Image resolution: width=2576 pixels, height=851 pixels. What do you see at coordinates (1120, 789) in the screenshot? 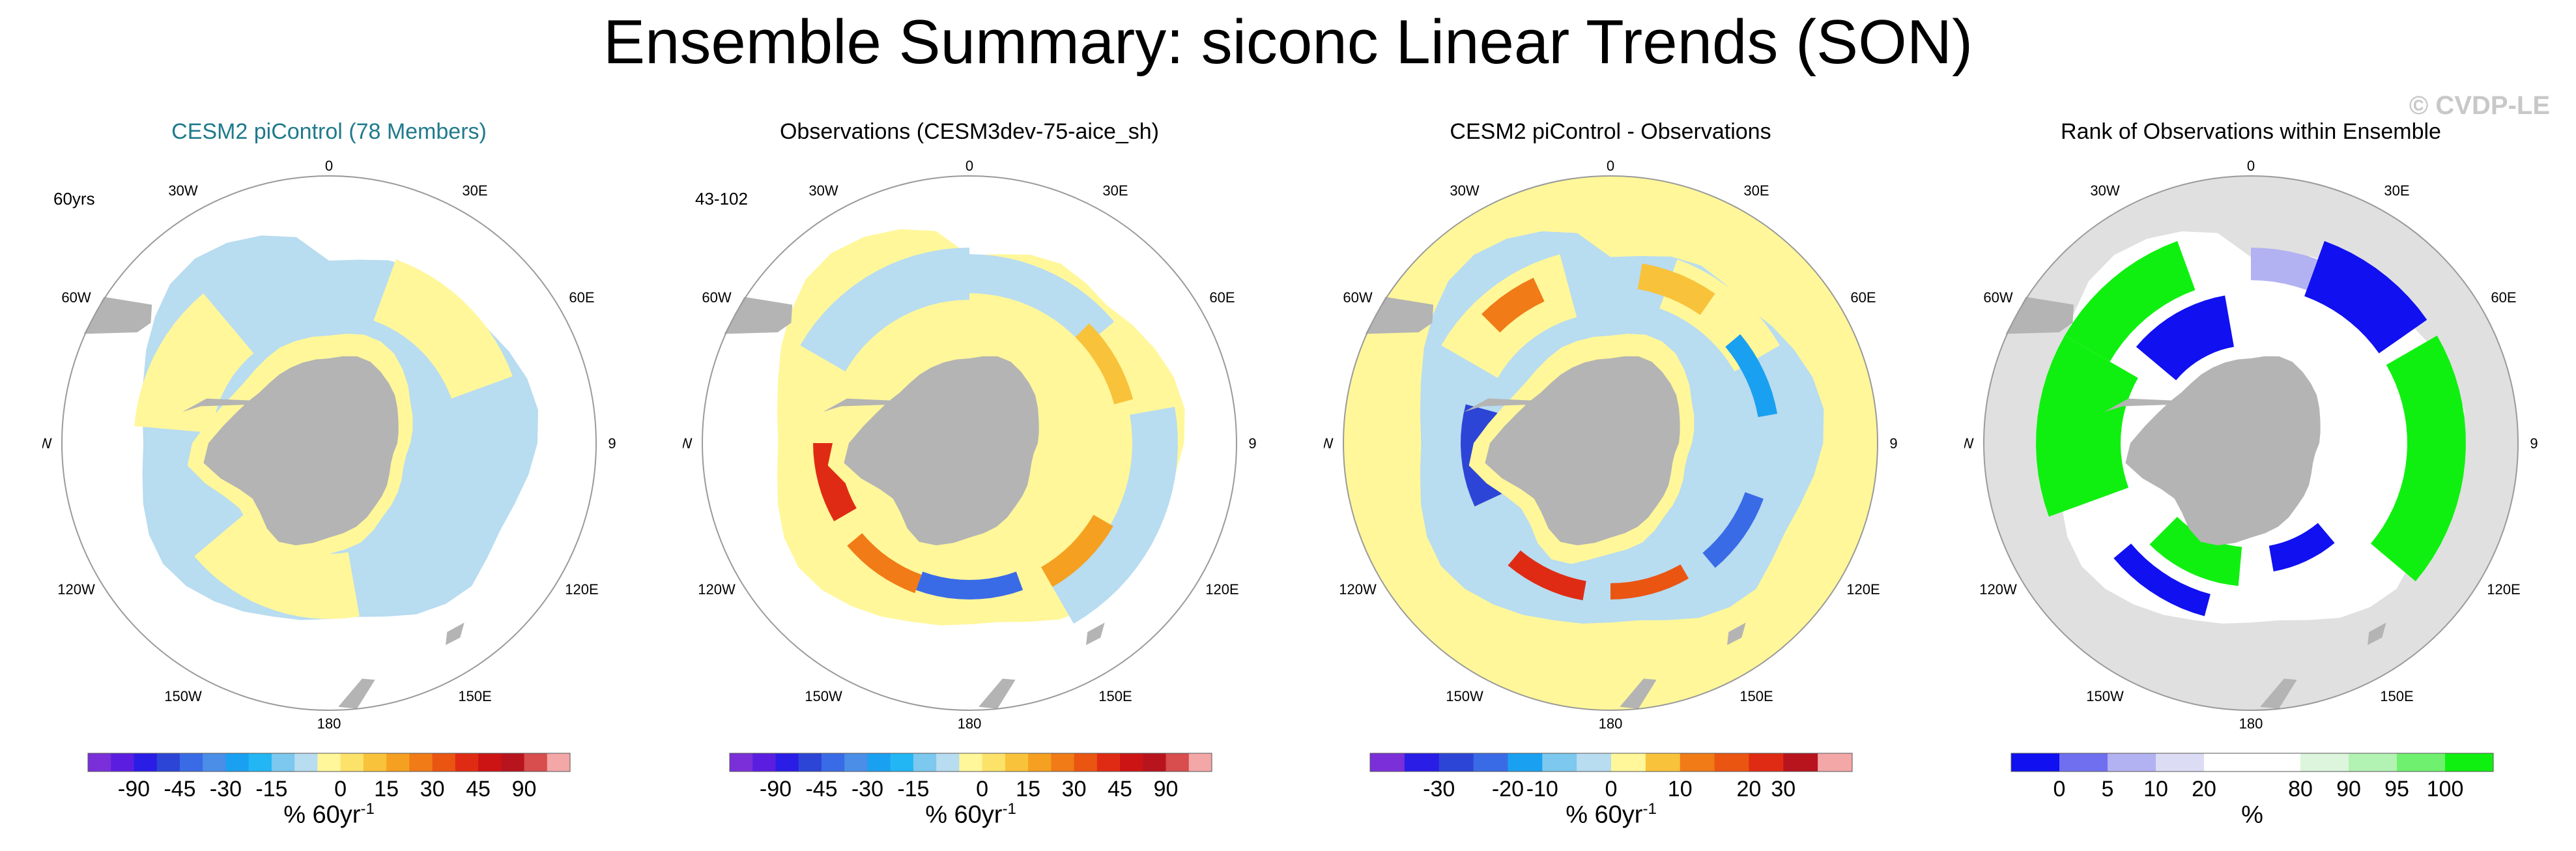
I see `colorbar-tick-label: 45` at bounding box center [1120, 789].